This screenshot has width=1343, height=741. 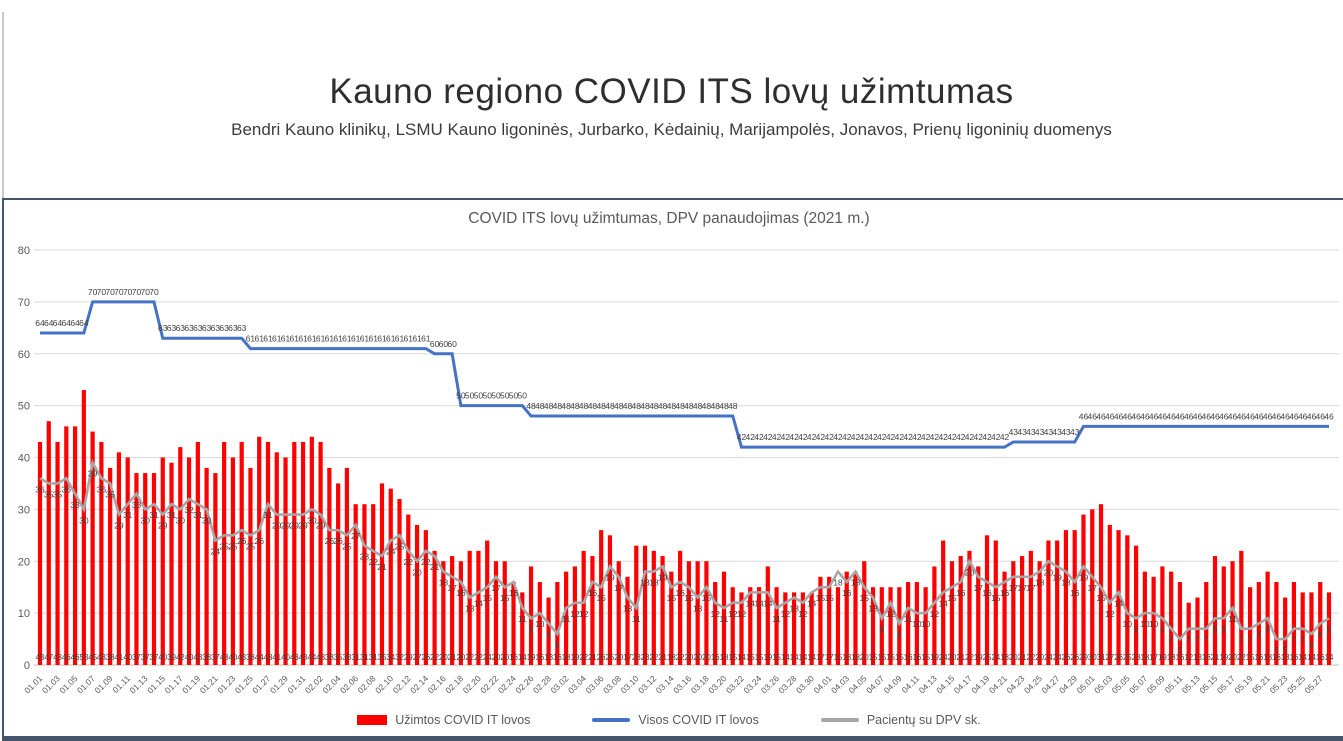 What do you see at coordinates (1145, 624) in the screenshot?
I see `svg-text: 10` at bounding box center [1145, 624].